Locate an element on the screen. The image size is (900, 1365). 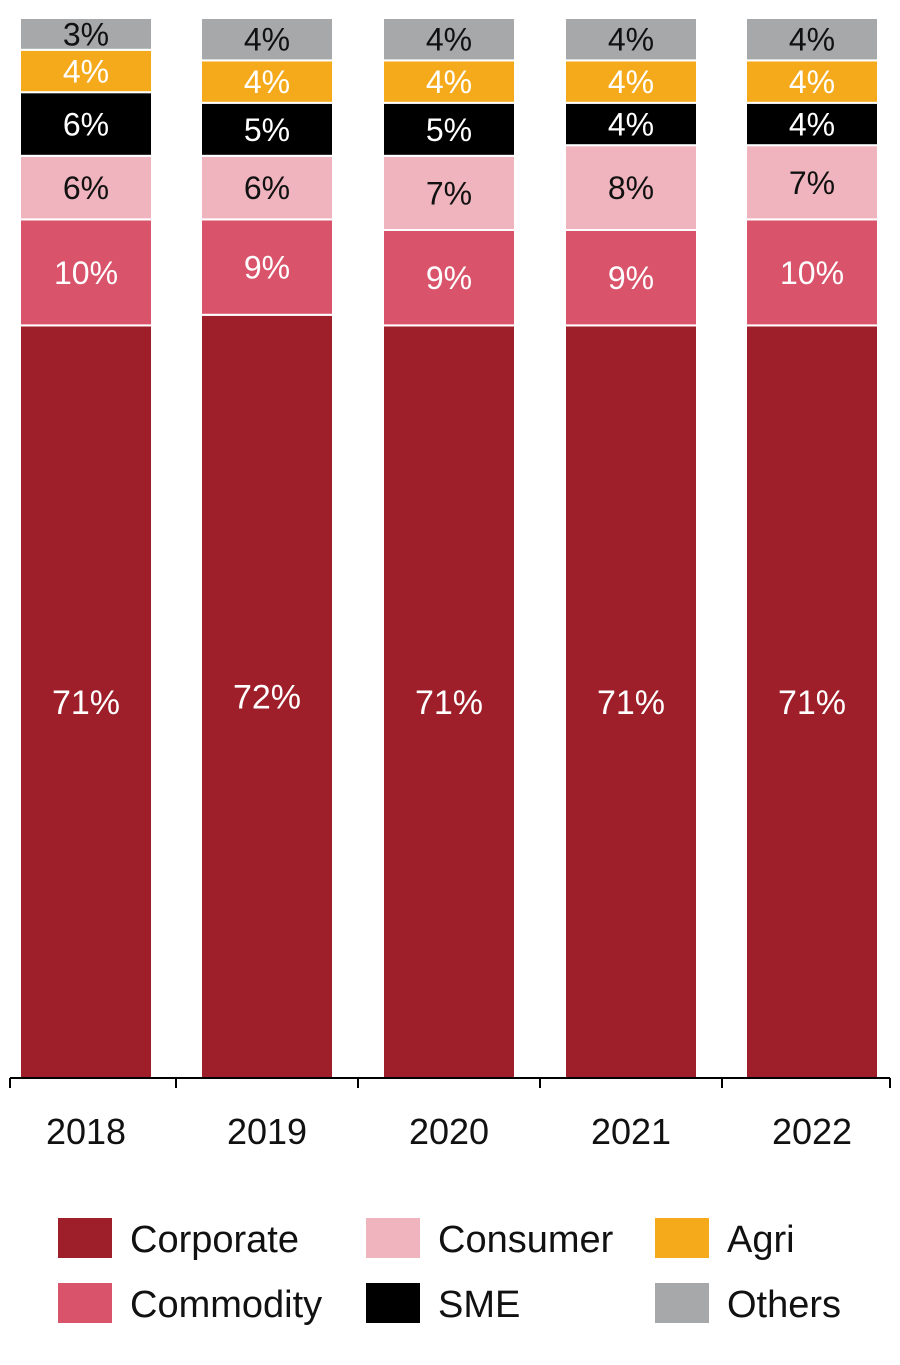
bar-segment-agri-2022 is located at coordinates (812, 81).